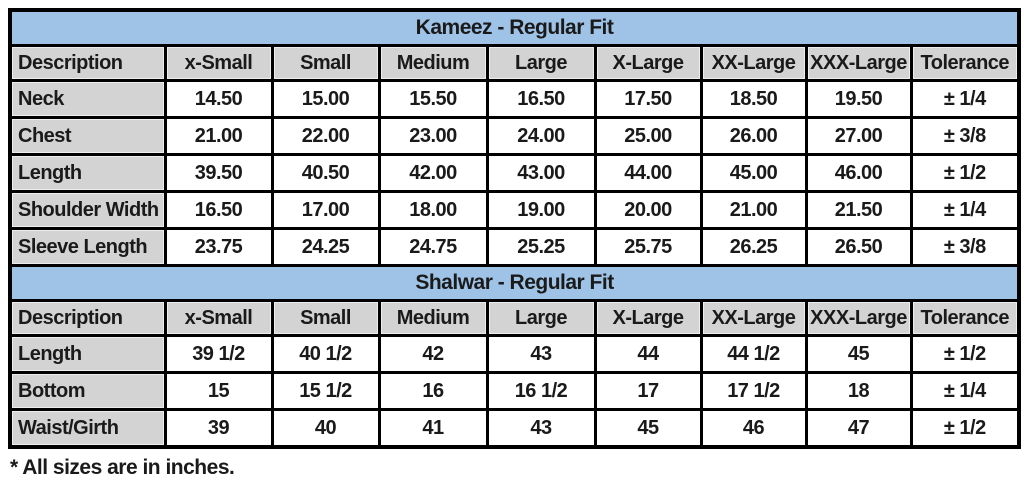 The width and height of the screenshot is (1024, 487). I want to click on row-label: Length, so click(87, 354).